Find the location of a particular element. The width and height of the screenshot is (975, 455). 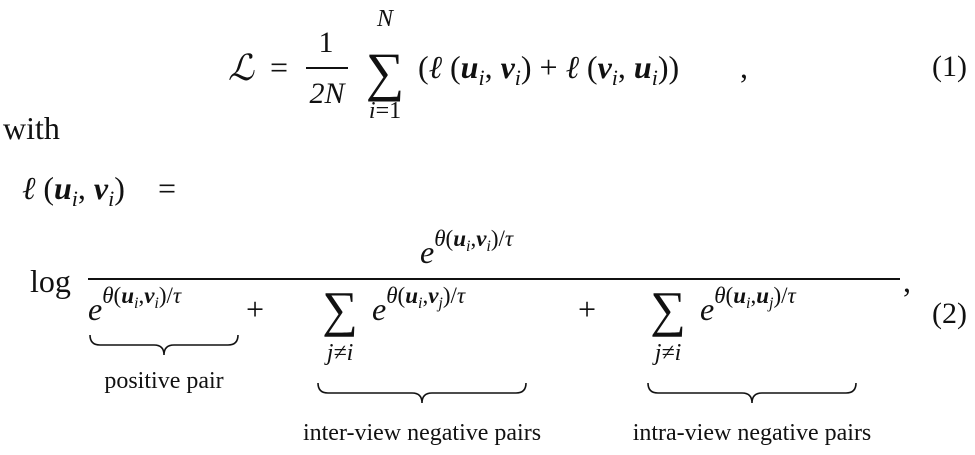

equation-2-equals: = is located at coordinates (167, 188).